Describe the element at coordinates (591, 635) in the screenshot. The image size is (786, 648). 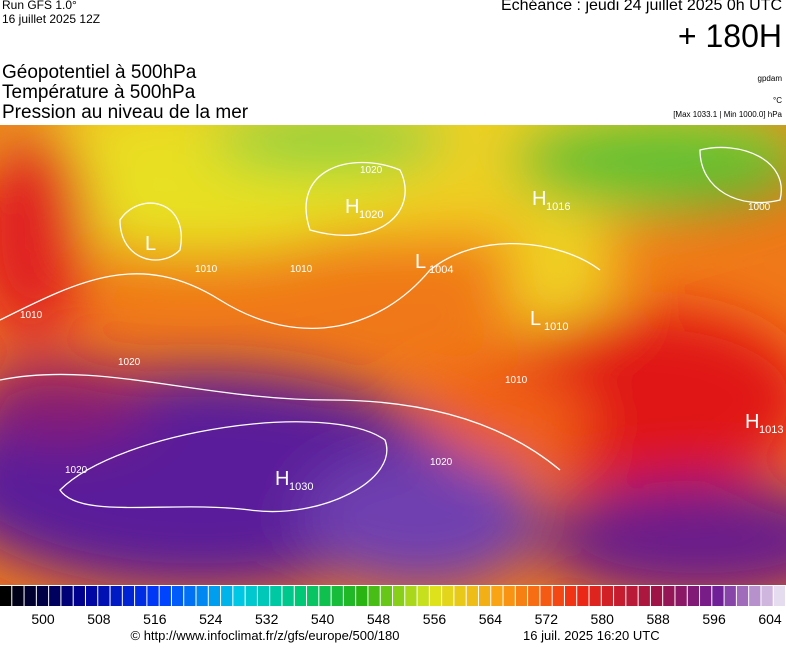
I see `footer-time: 16 juil. 2025 16:20 UTC` at that location.